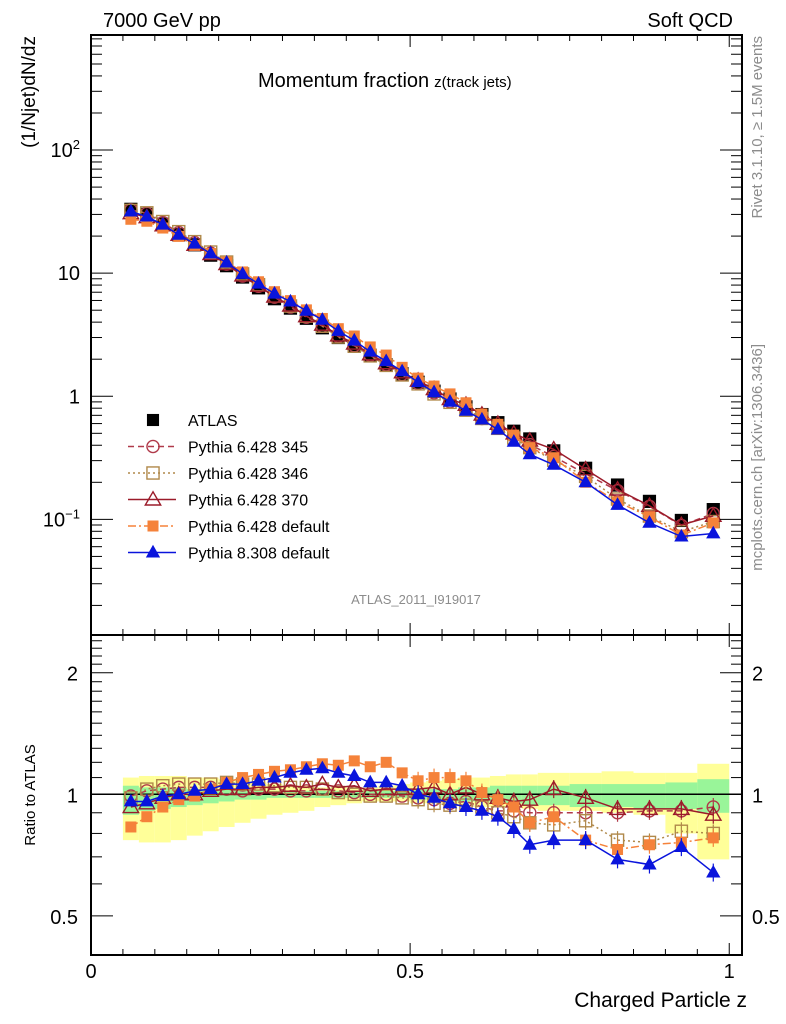 The height and width of the screenshot is (1024, 786). What do you see at coordinates (218, 500) in the screenshot?
I see `legend-entry: Pythia 6.428 370` at bounding box center [218, 500].